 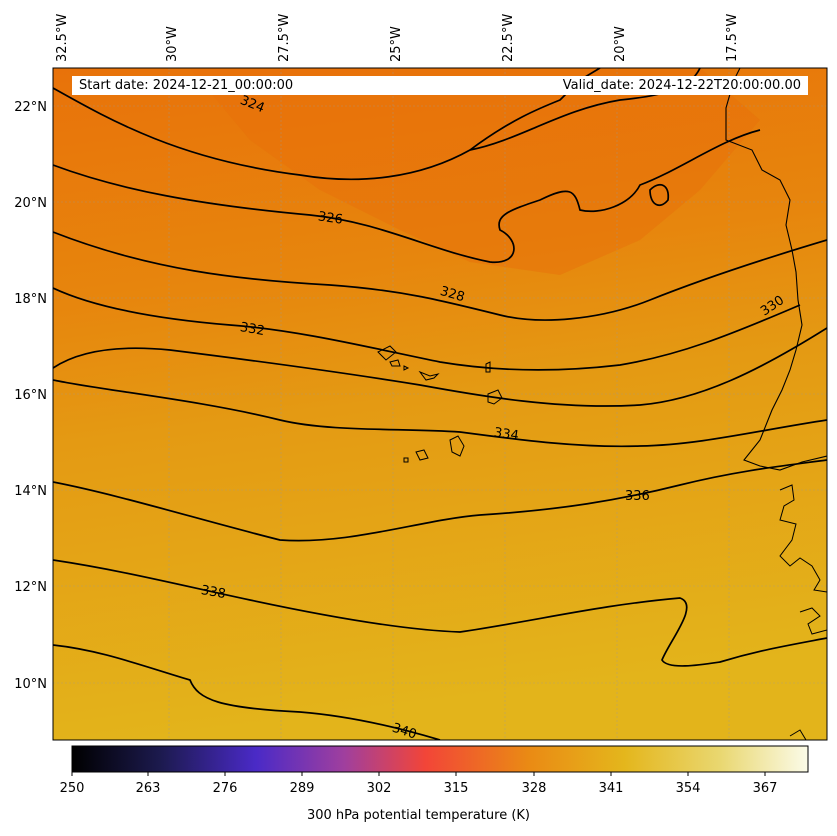 What do you see at coordinates (62, 38) in the screenshot?
I see `lon-label-32-5w: 32.5°W` at bounding box center [62, 38].